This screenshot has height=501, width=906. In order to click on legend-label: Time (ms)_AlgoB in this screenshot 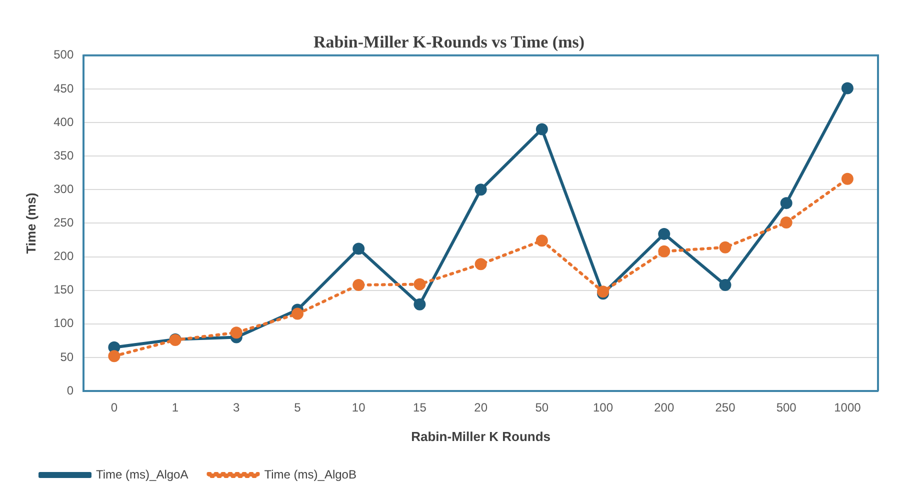, I will do `click(310, 474)`.